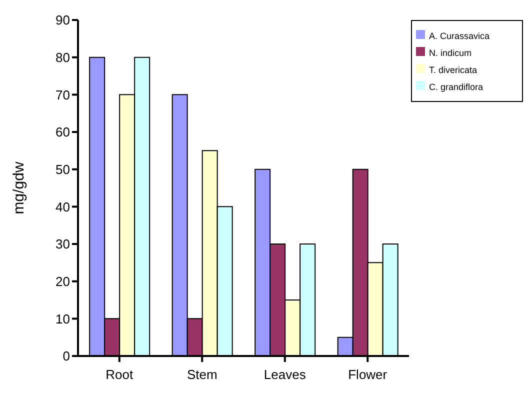  What do you see at coordinates (63, 206) in the screenshot?
I see `y-tick-label: 40` at bounding box center [63, 206].